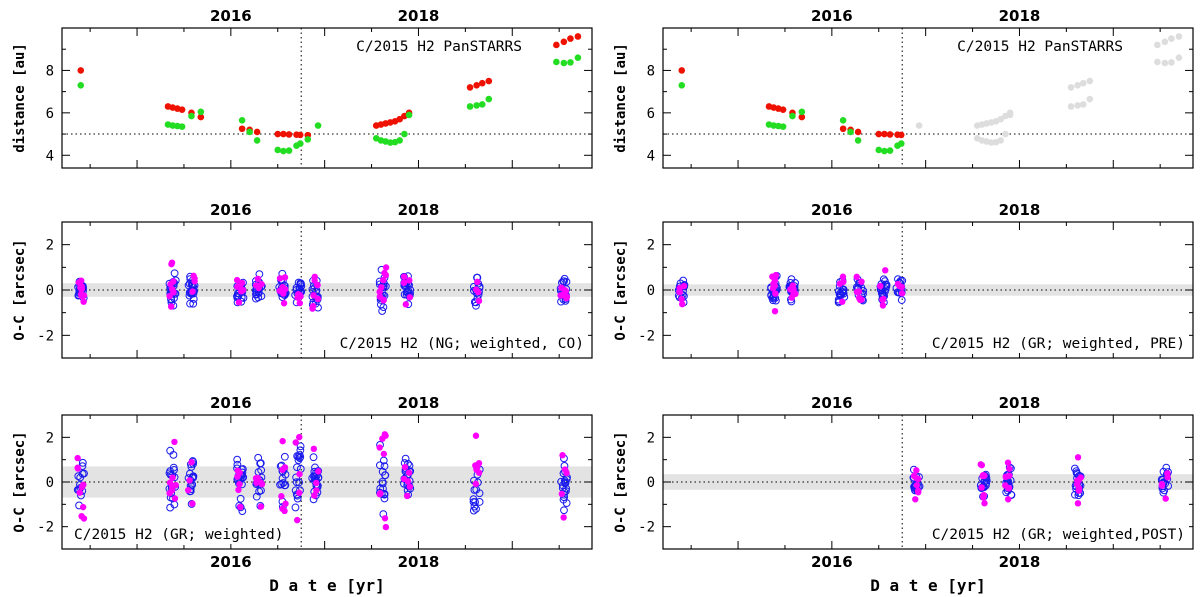 This screenshot has width=1200, height=597. I want to click on title-background, so click(180, 534).